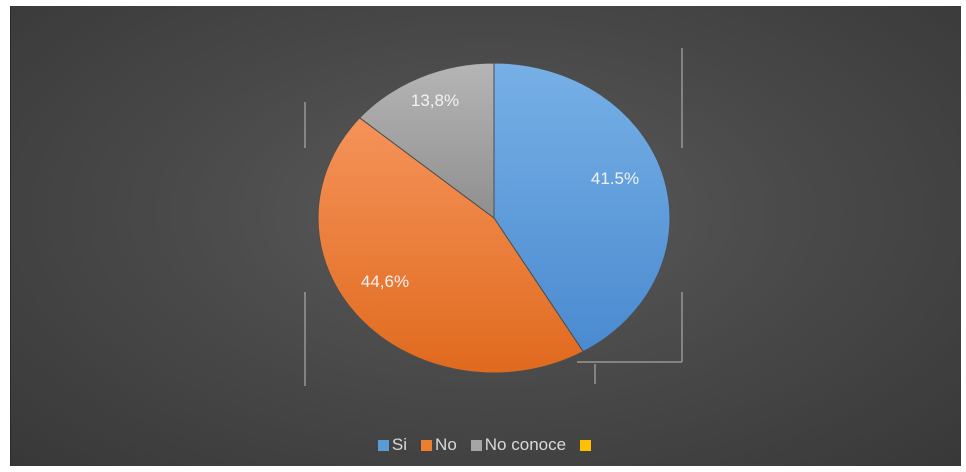 This screenshot has height=472, width=966. I want to click on legend-item-no-conoce: No conoce, so click(518, 445).